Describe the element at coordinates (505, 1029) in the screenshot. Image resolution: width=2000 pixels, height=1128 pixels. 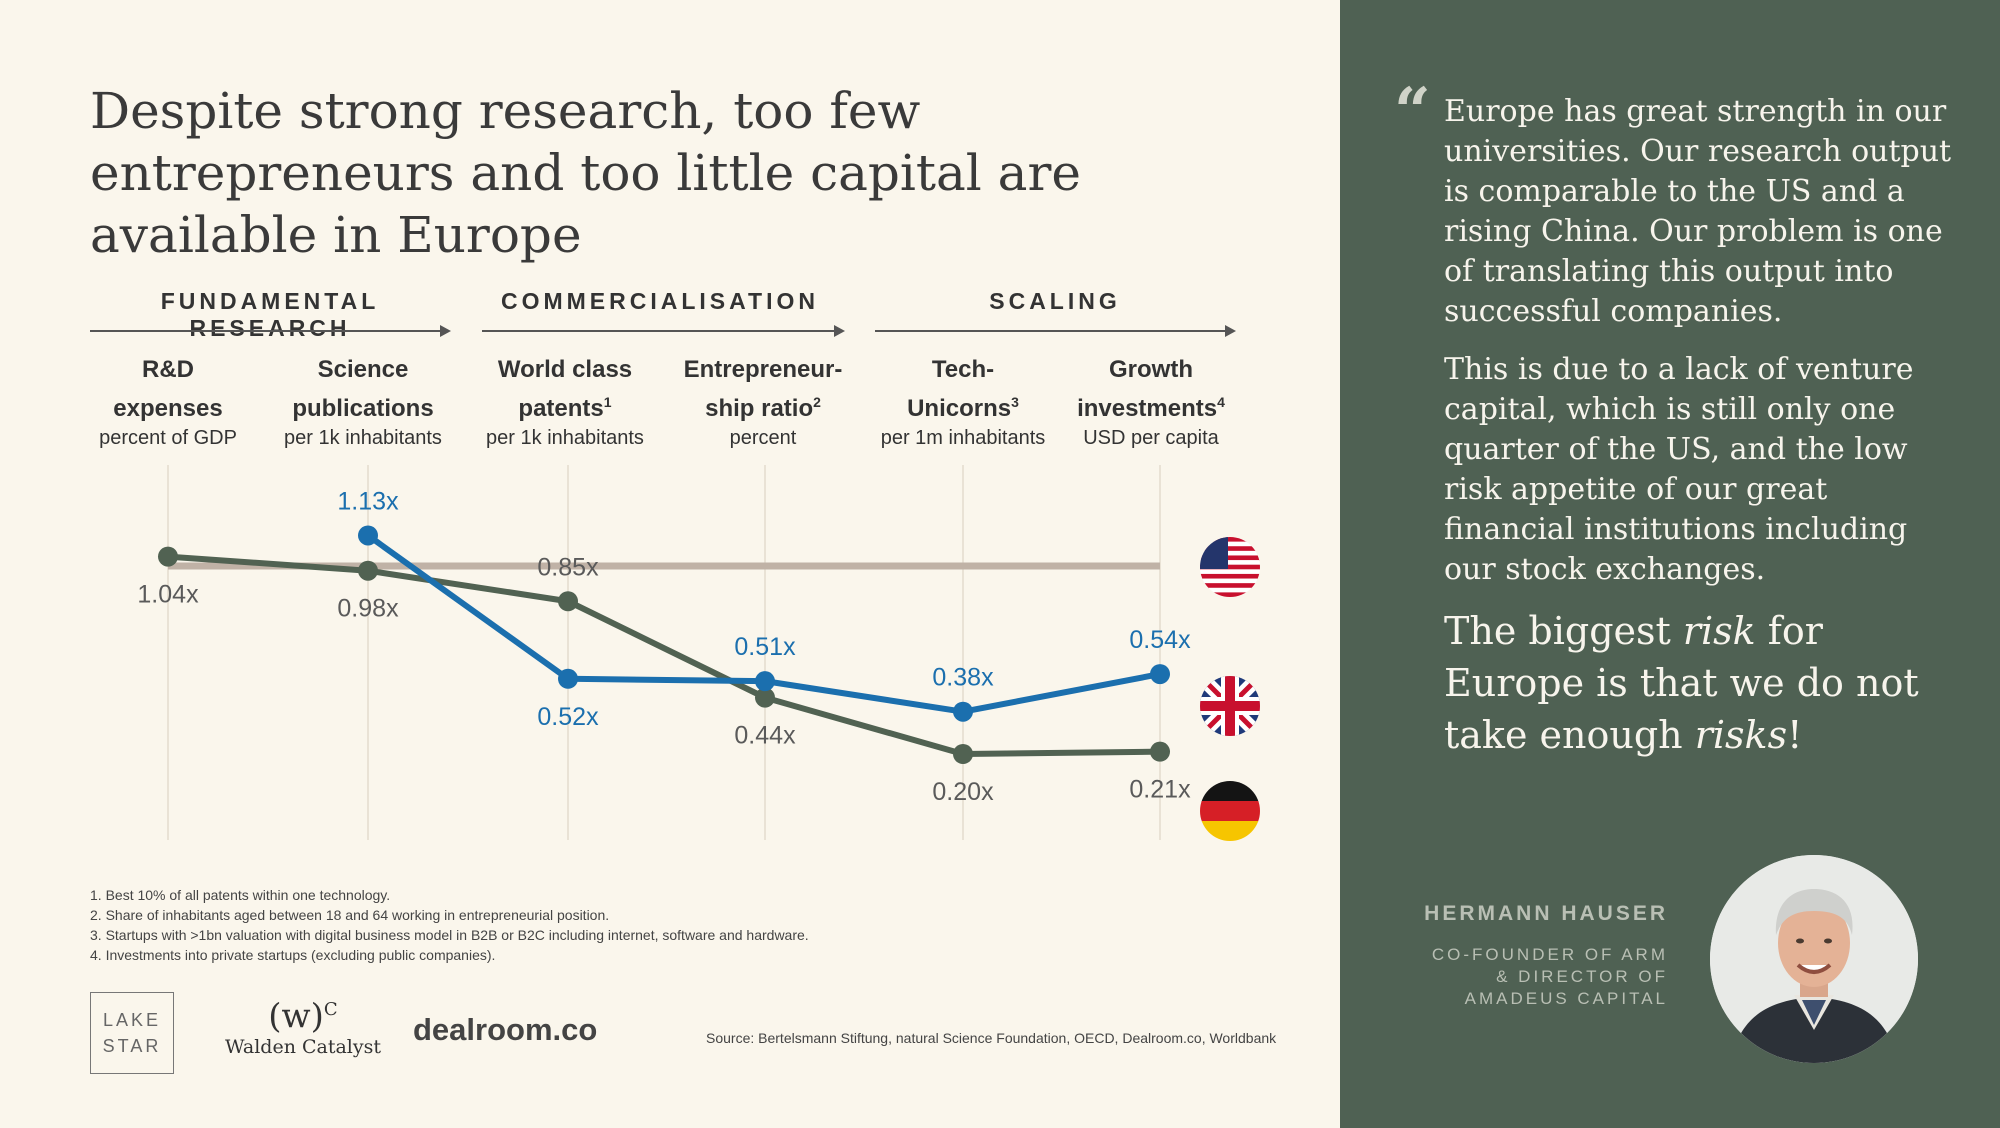
I see `dealroom-logo: dealroom.co` at that location.